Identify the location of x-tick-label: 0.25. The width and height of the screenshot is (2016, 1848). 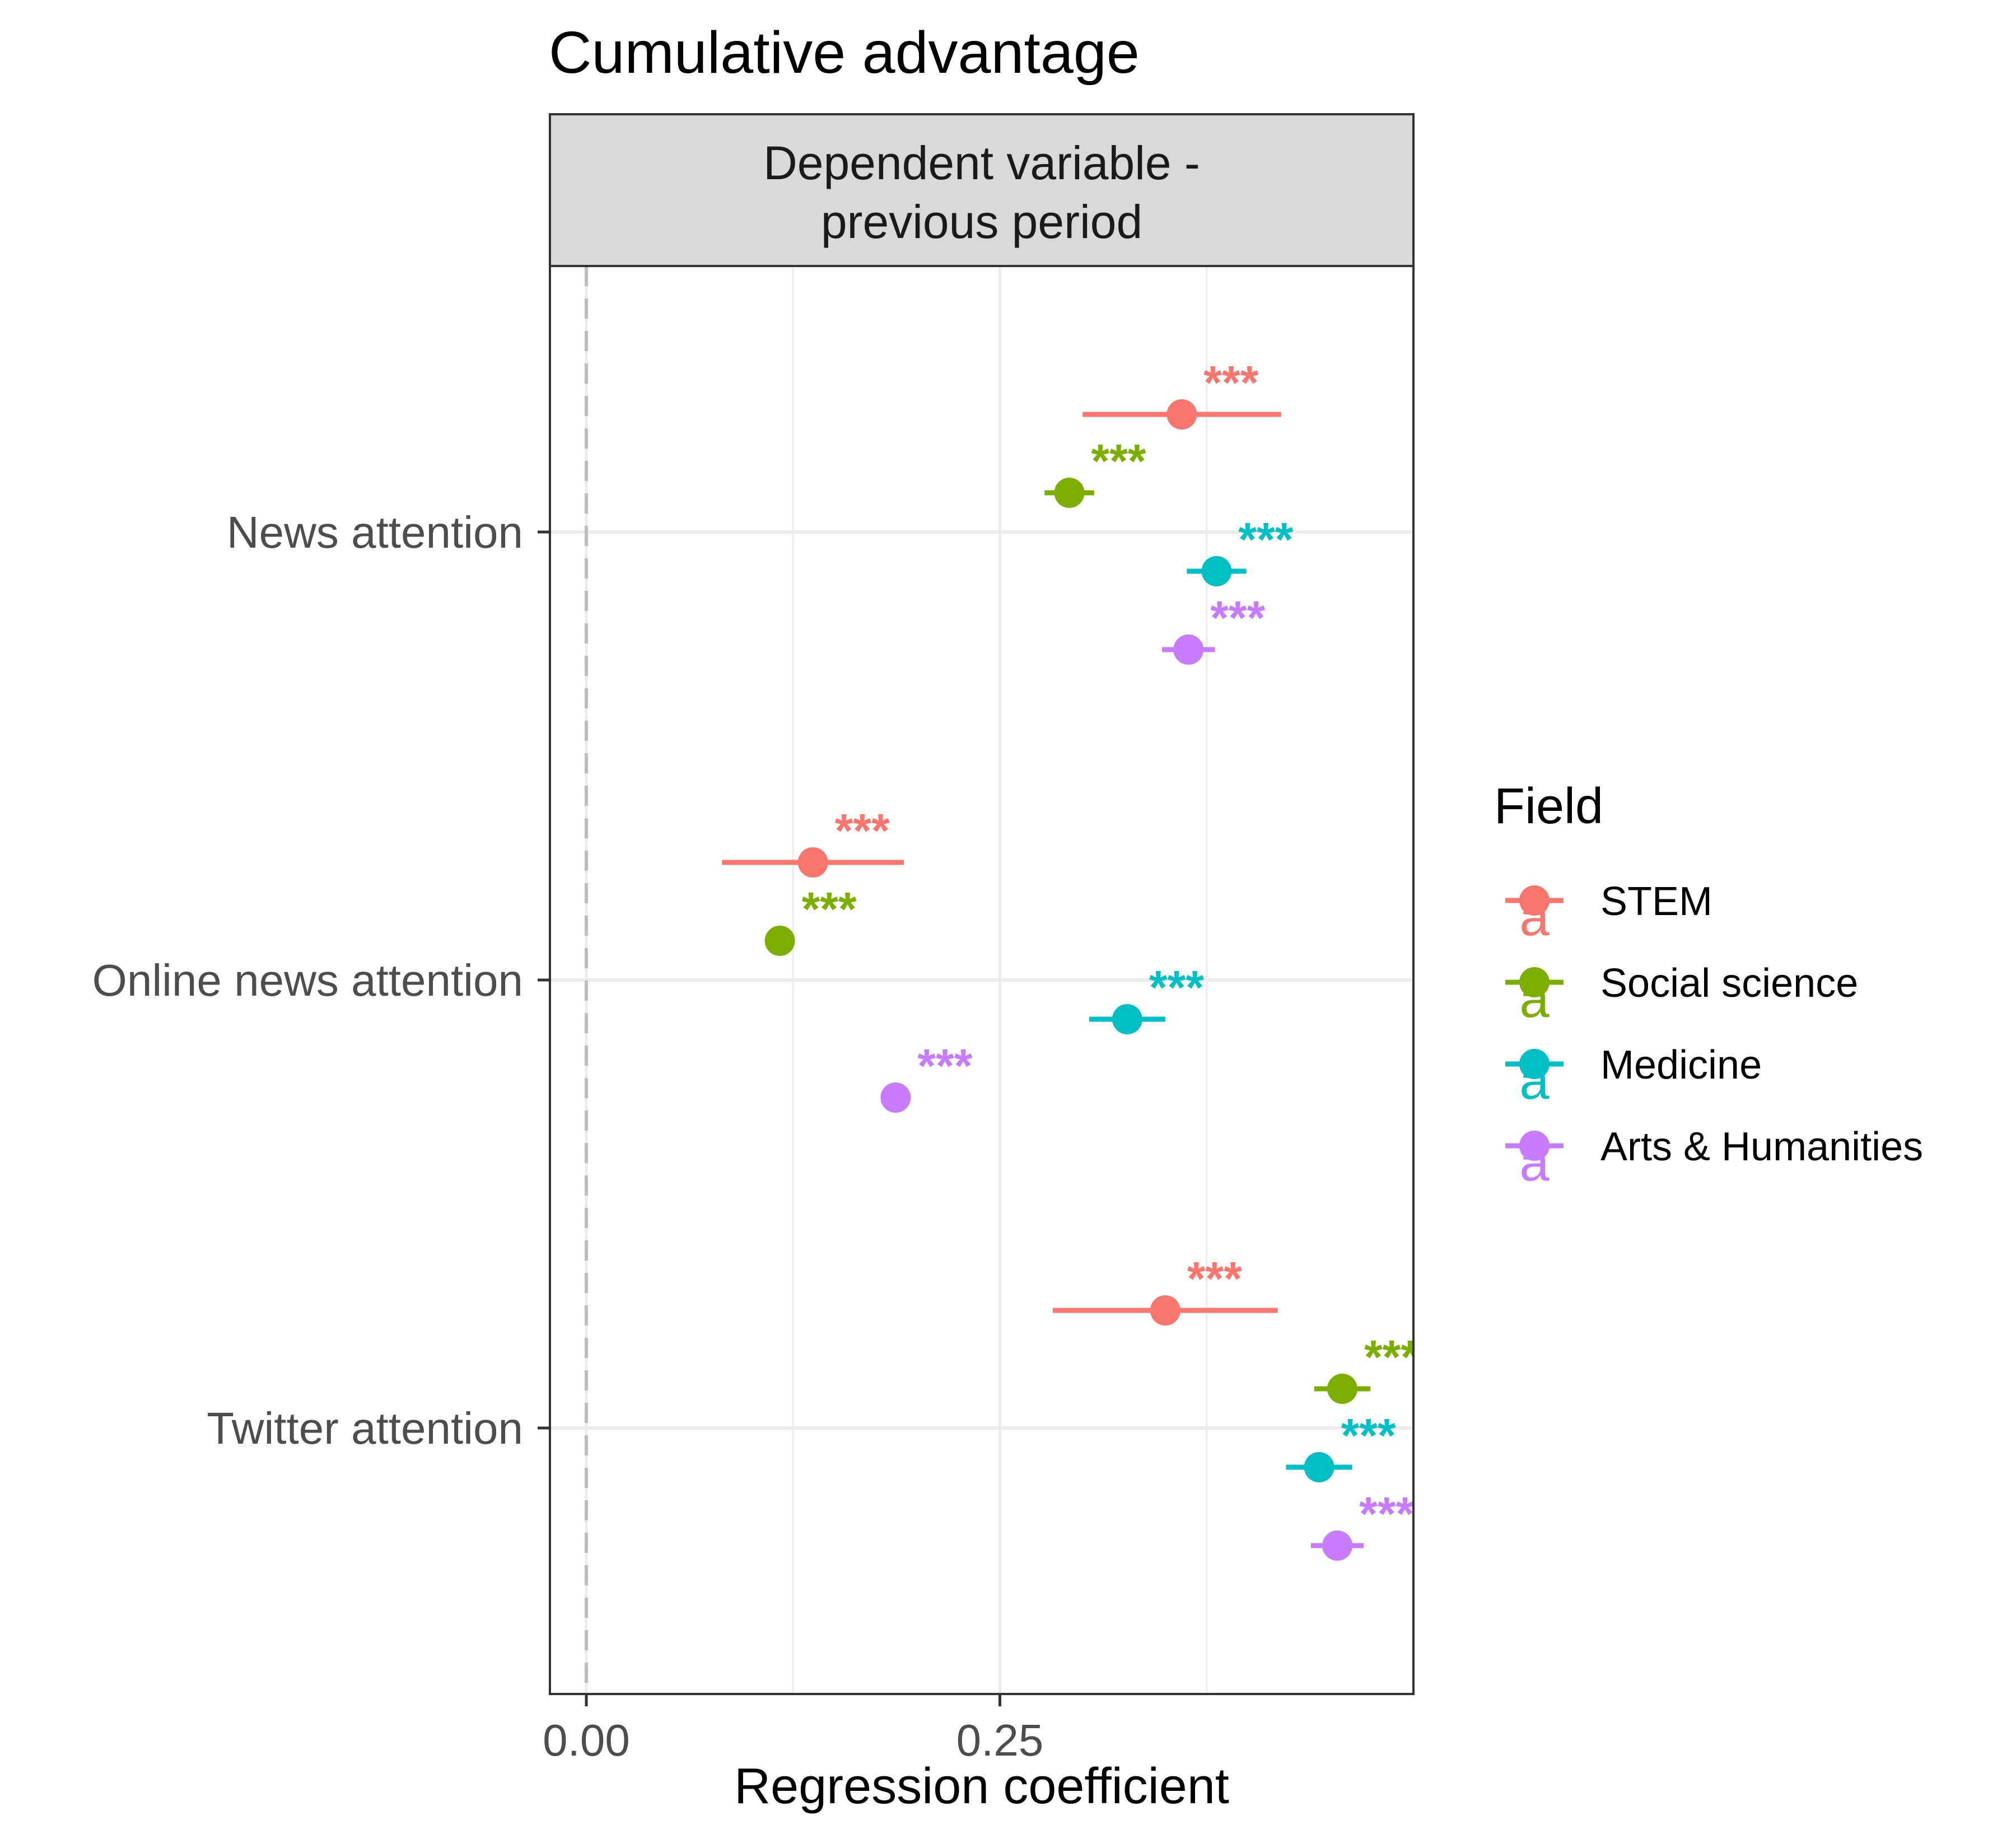
(1000, 1740).